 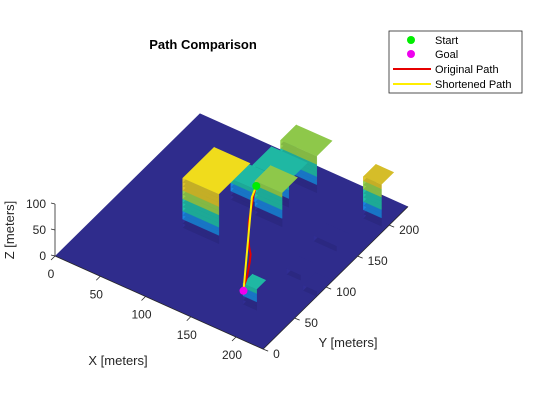 What do you see at coordinates (250, 238) in the screenshot?
I see `path-layer` at bounding box center [250, 238].